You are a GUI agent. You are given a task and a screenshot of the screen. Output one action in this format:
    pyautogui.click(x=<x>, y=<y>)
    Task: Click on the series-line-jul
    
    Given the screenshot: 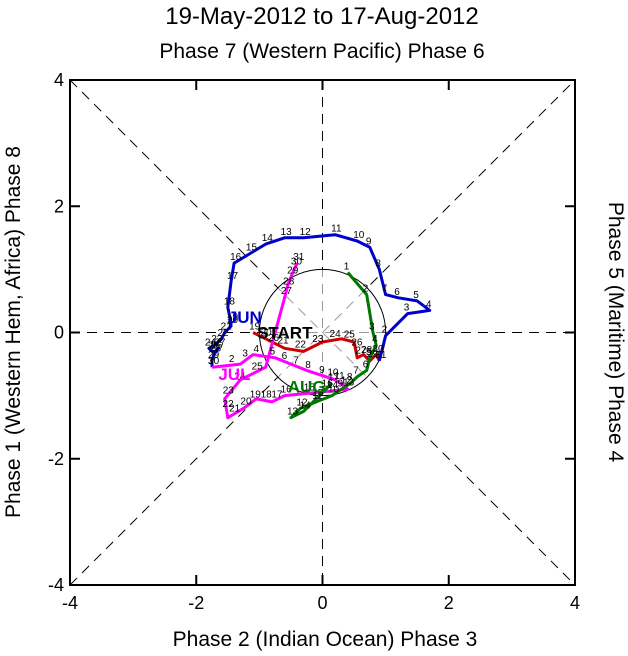 What is the action you would take?
    pyautogui.click(x=280, y=341)
    